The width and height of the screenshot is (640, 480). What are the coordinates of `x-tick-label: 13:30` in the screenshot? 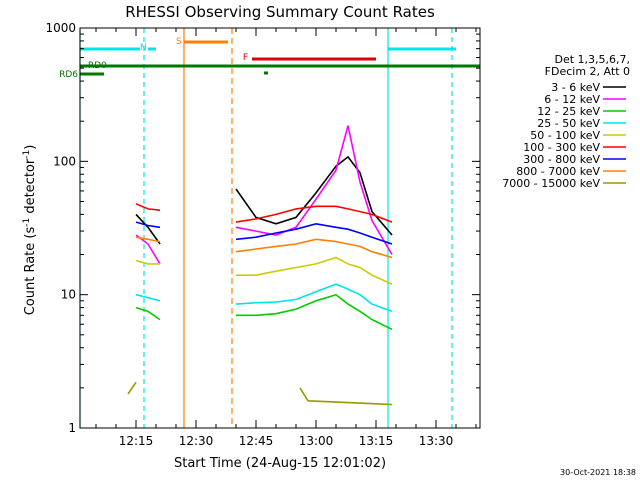 It's located at (436, 441).